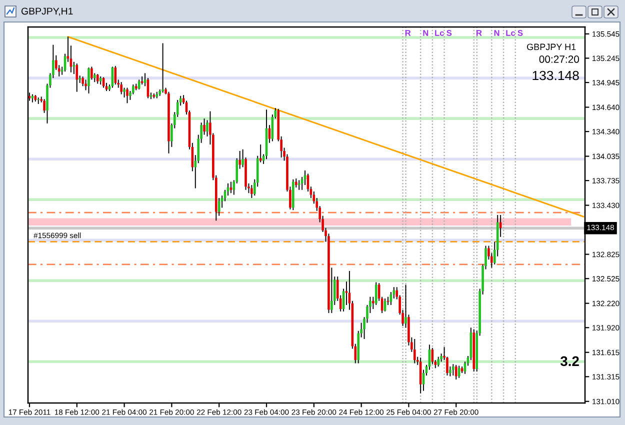 This screenshot has width=625, height=425. Describe the element at coordinates (555, 75) in the screenshot. I see `annotation: 133.148` at that location.